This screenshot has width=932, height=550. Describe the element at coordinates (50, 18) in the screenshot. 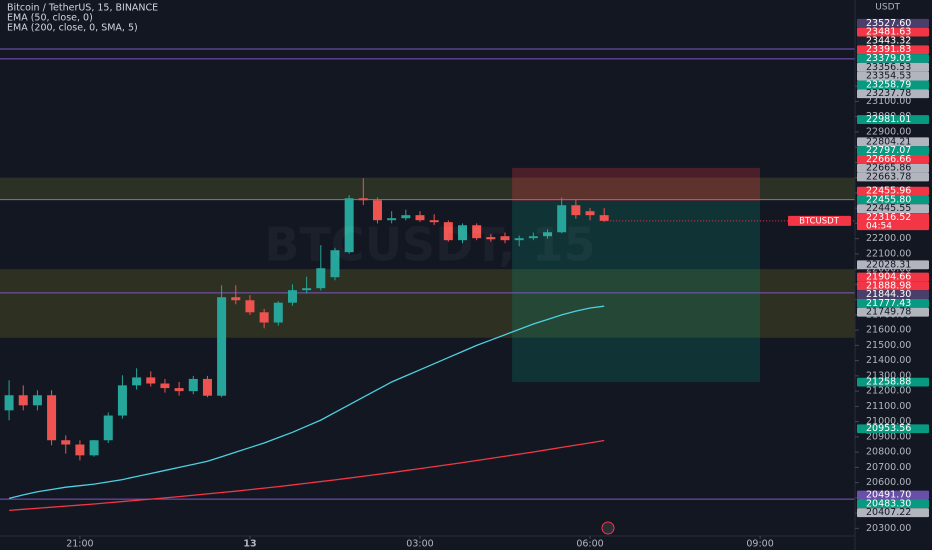

I see `legend-entry: EMA (50, close, 0)` at that location.